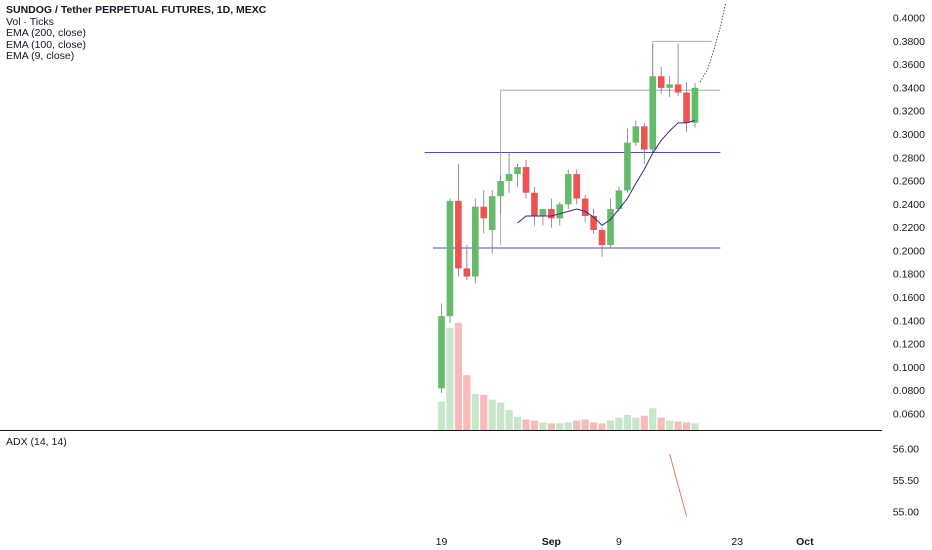 This screenshot has height=550, width=932. I want to click on time-tick-label: Sep, so click(551, 542).